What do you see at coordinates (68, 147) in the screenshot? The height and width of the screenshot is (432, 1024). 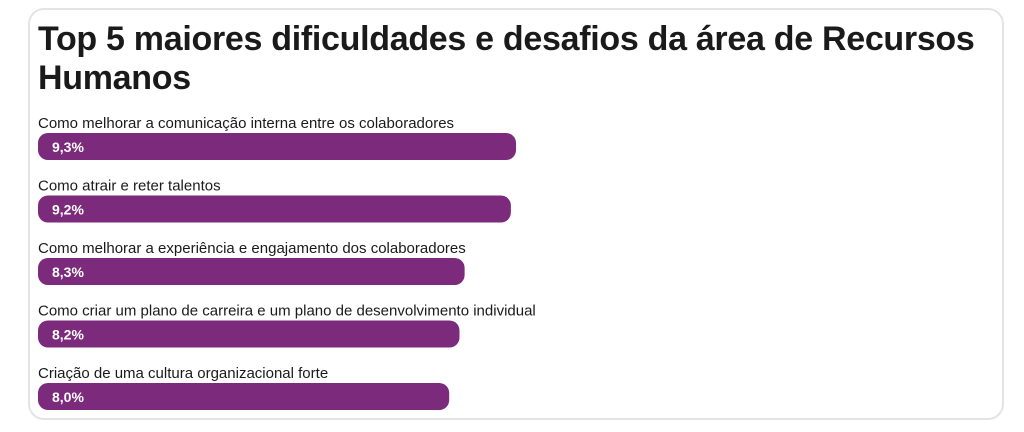 I see `value-label-1: 9,3%` at bounding box center [68, 147].